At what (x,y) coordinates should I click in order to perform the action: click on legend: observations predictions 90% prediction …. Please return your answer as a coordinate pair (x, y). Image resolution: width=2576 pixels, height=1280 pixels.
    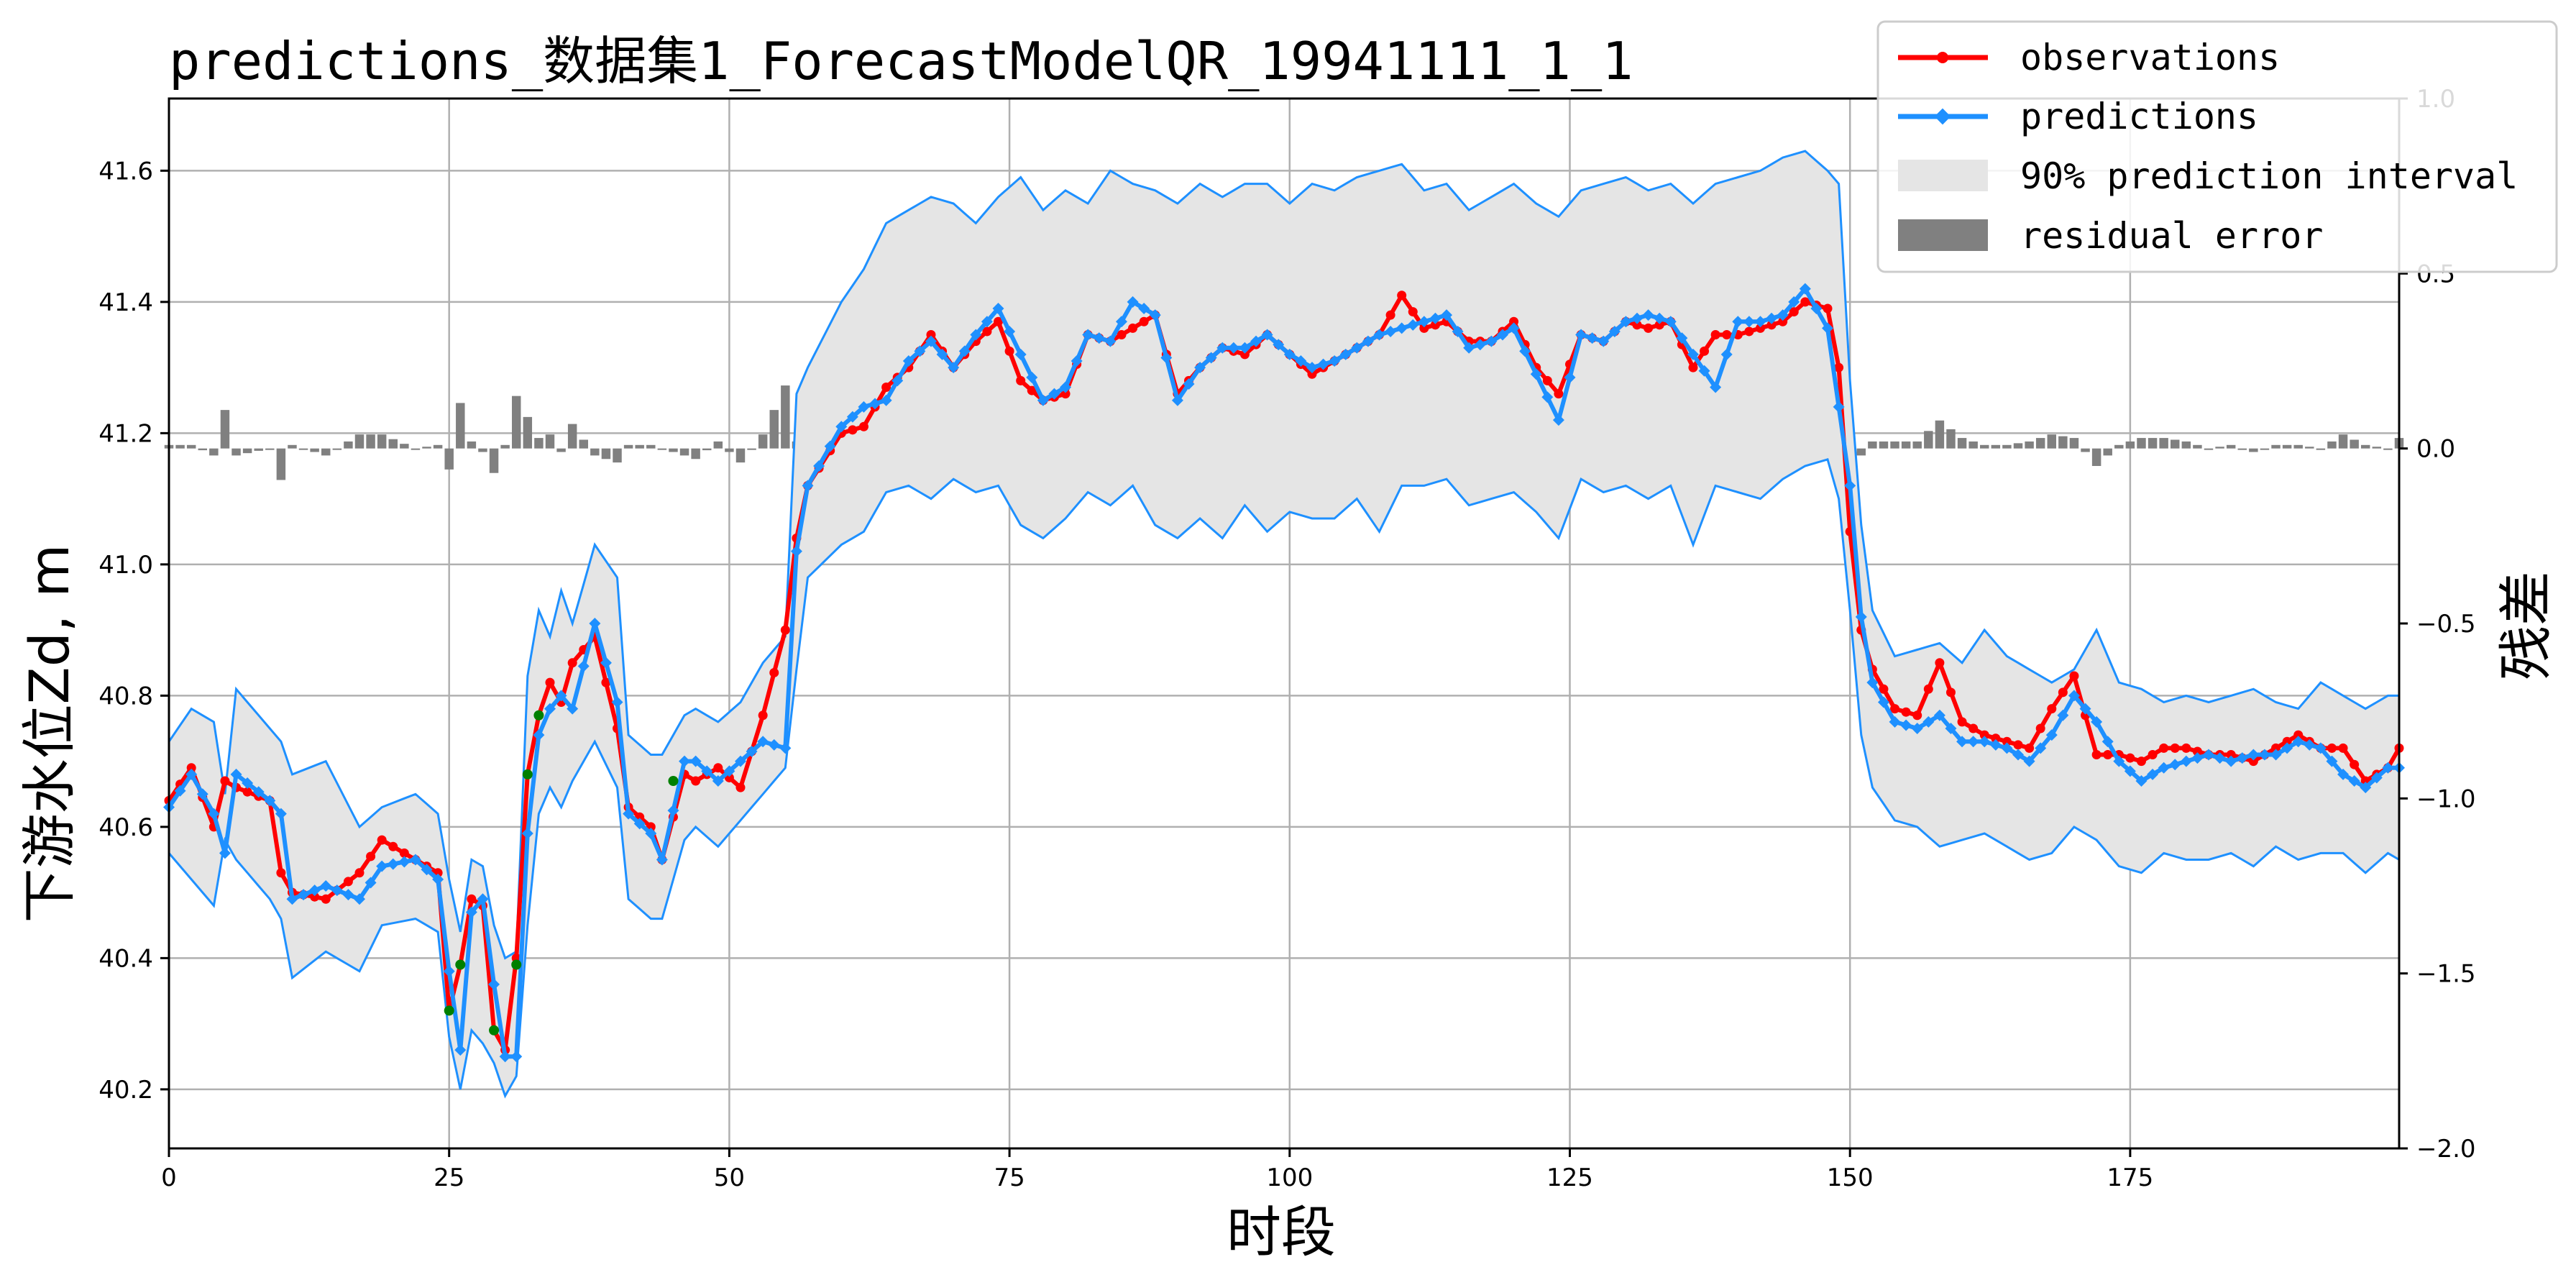
    Looking at the image, I should click on (2217, 146).